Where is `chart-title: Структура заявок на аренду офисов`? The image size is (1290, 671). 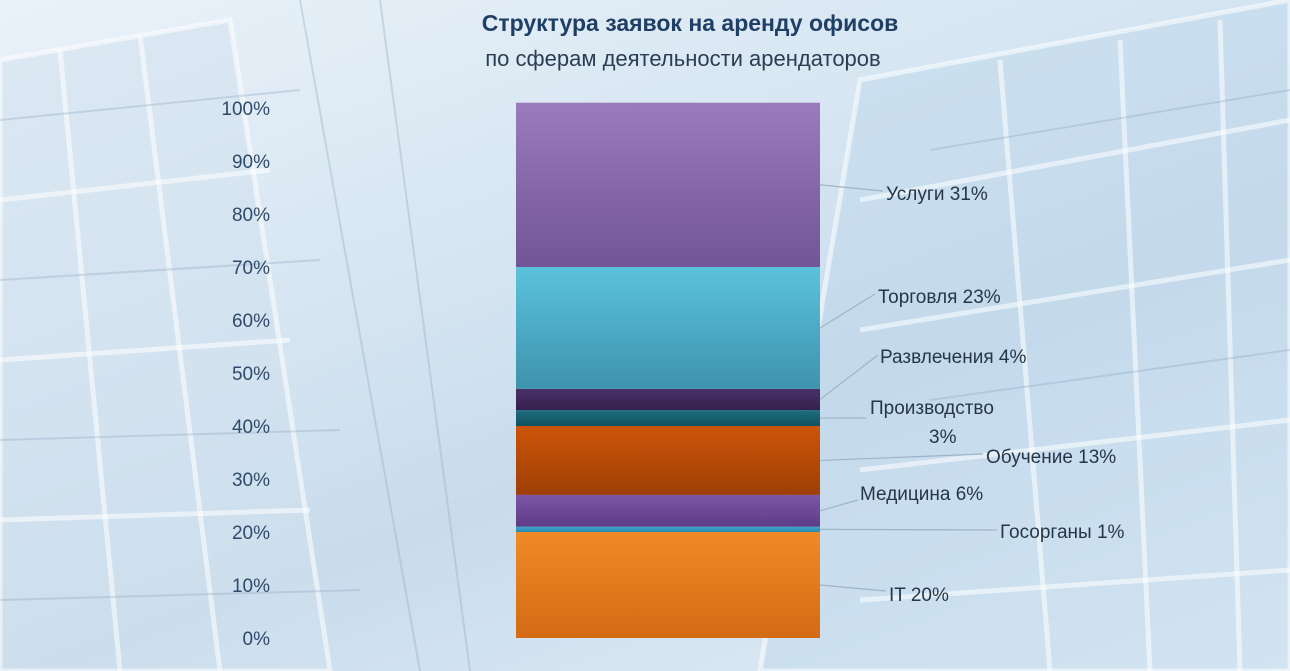
chart-title: Структура заявок на аренду офисов is located at coordinates (690, 23).